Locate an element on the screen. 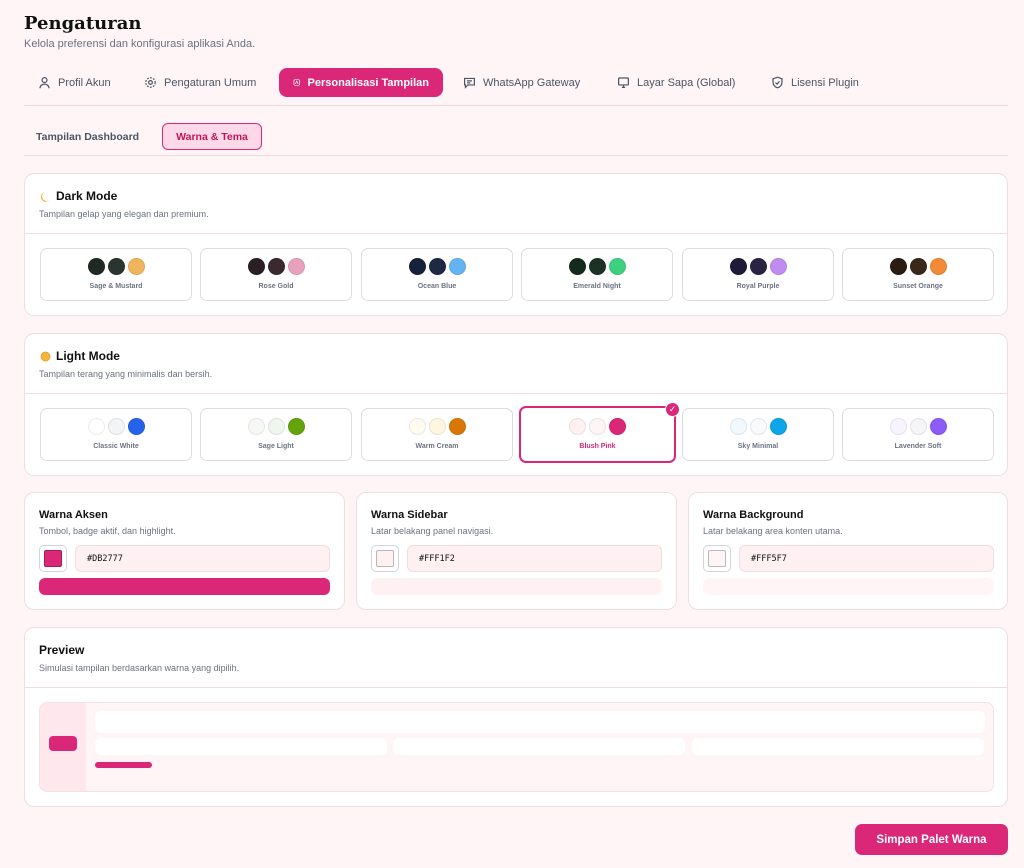 Image resolution: width=1024 pixels, height=868 pixels. preview-nav-pill is located at coordinates (63, 743).